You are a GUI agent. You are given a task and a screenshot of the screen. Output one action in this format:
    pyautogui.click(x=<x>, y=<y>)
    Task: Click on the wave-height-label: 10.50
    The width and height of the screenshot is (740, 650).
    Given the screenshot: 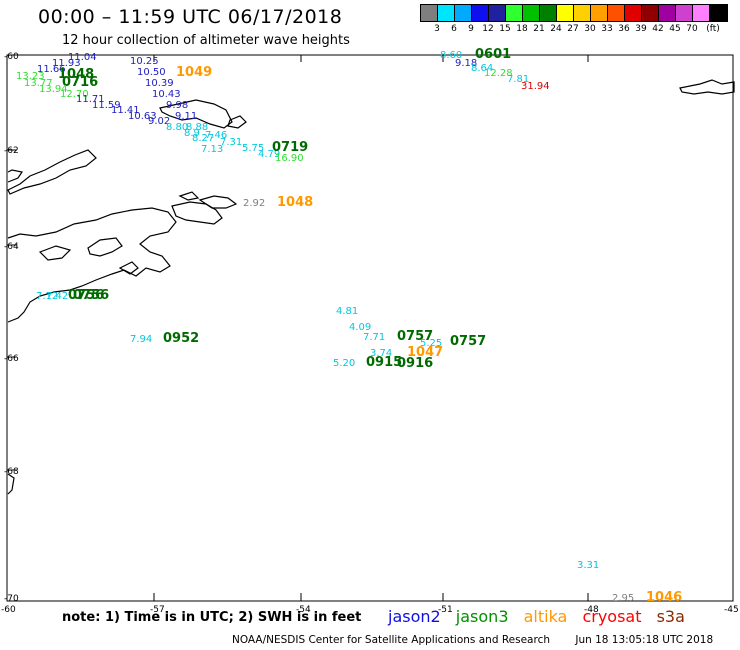 What is the action you would take?
    pyautogui.click(x=151, y=72)
    